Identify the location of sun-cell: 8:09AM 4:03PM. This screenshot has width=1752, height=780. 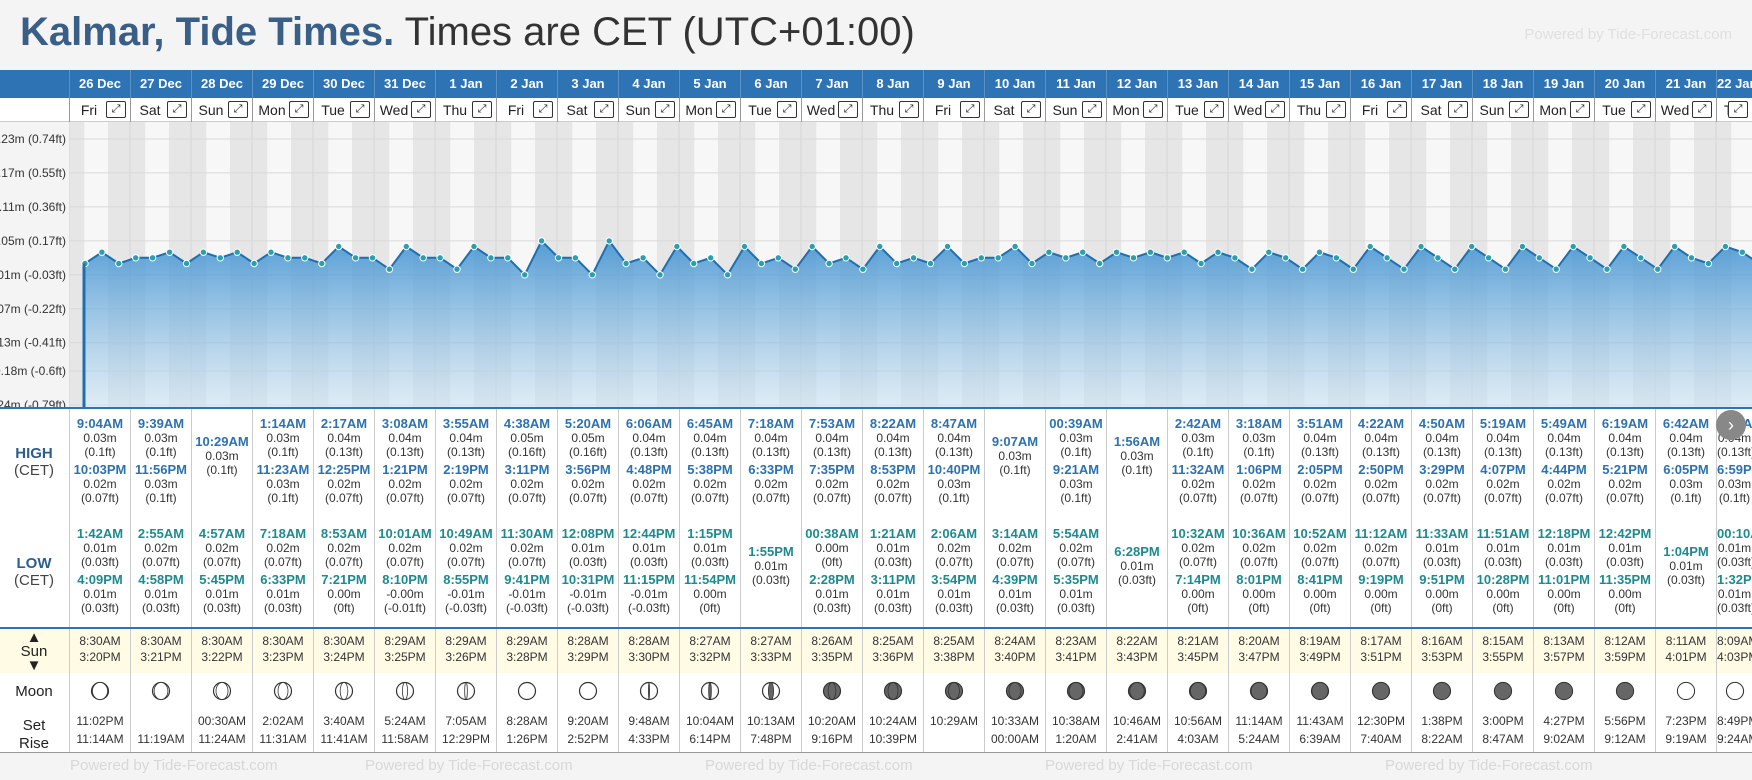
(1734, 651).